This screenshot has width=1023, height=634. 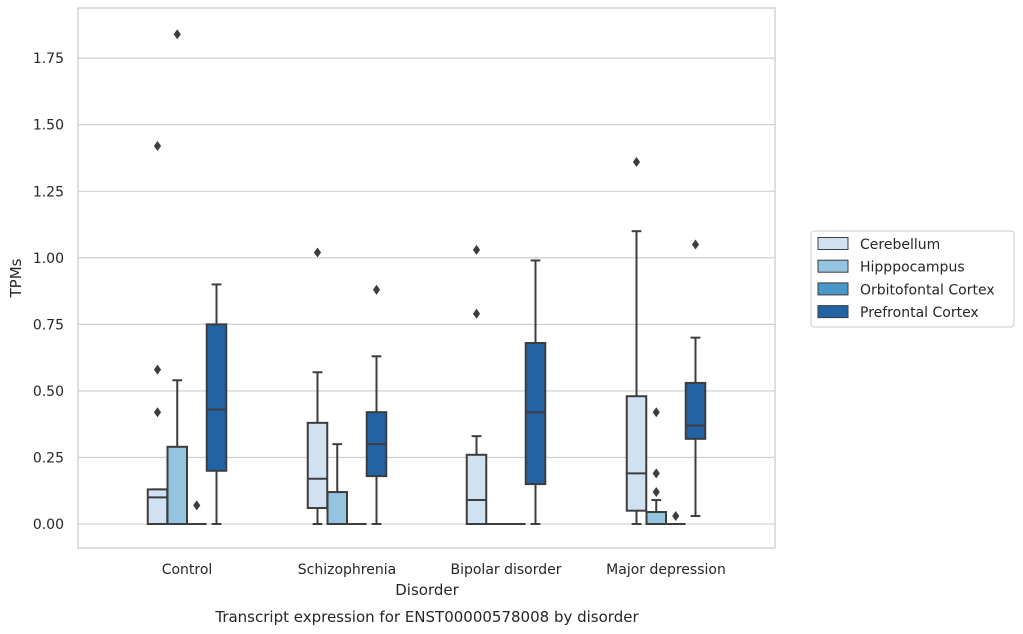 What do you see at coordinates (48, 126) in the screenshot?
I see `y-tick-label: 1.50` at bounding box center [48, 126].